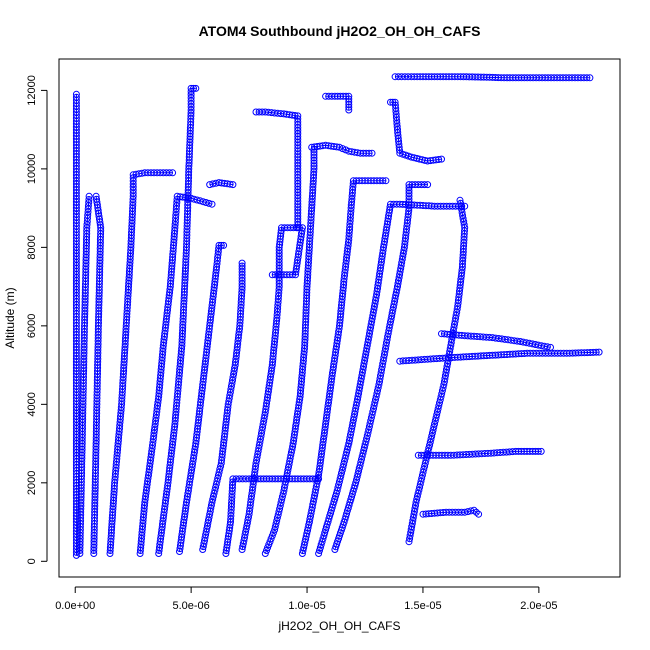  I want to click on y-tick-label: 8000, so click(32, 247).